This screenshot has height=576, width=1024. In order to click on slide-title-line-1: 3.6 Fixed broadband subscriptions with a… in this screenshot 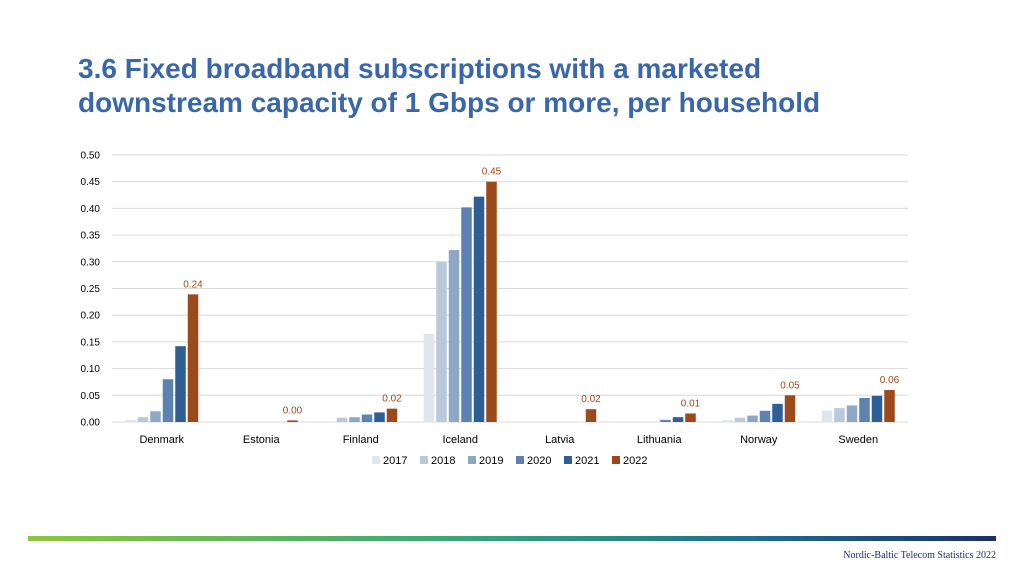, I will do `click(420, 68)`.